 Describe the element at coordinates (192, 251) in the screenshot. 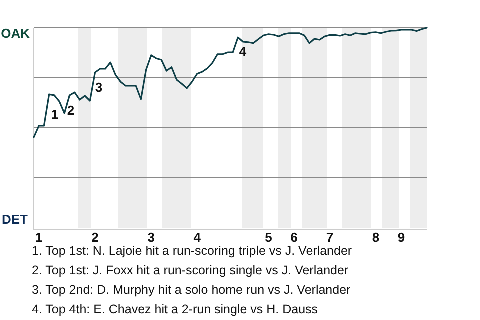

I see `text: 1. Top 1st: N. Lajoie hit a run-scoring triple vs J. Verlander` at that location.